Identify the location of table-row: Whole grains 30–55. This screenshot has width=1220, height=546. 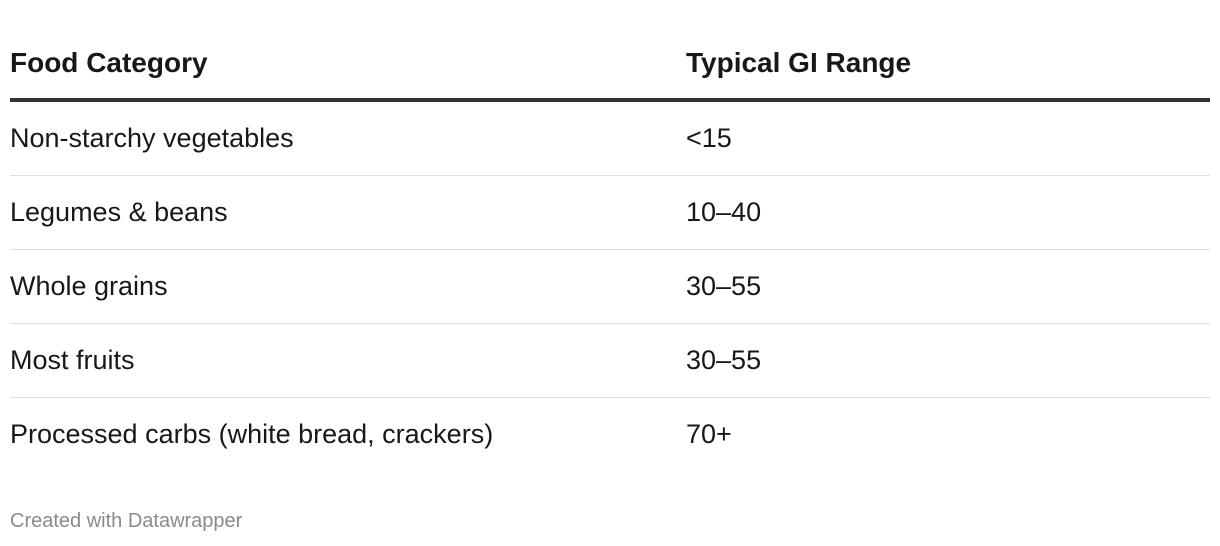
(610, 286).